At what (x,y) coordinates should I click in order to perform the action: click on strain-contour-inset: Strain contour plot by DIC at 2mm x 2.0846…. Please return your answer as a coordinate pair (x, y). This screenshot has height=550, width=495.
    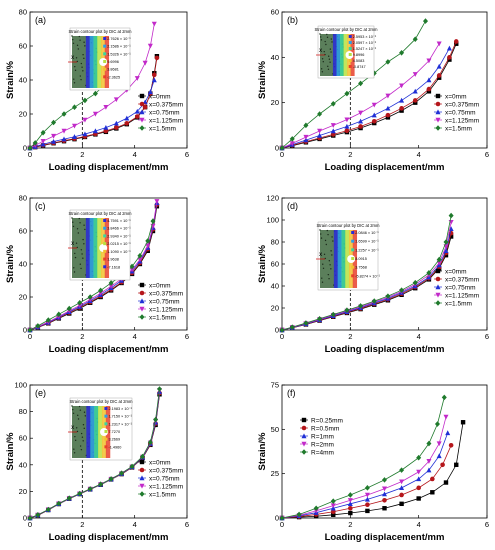
    Looking at the image, I should click on (348, 256).